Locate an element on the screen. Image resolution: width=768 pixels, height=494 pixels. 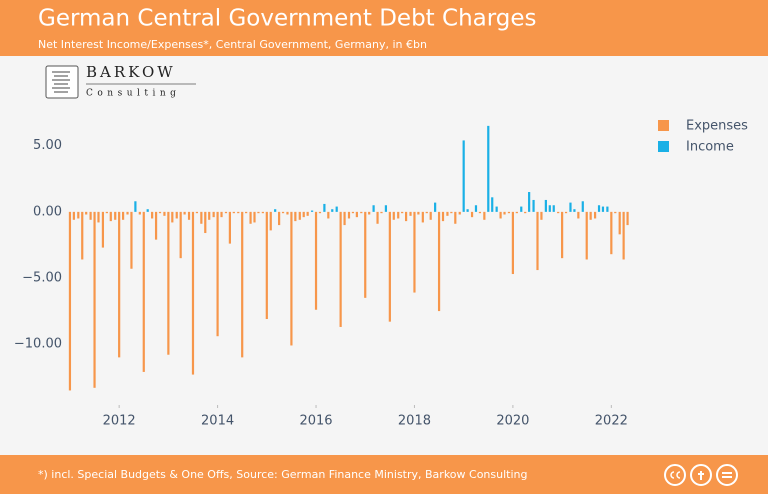
by-glyph is located at coordinates (701, 475).